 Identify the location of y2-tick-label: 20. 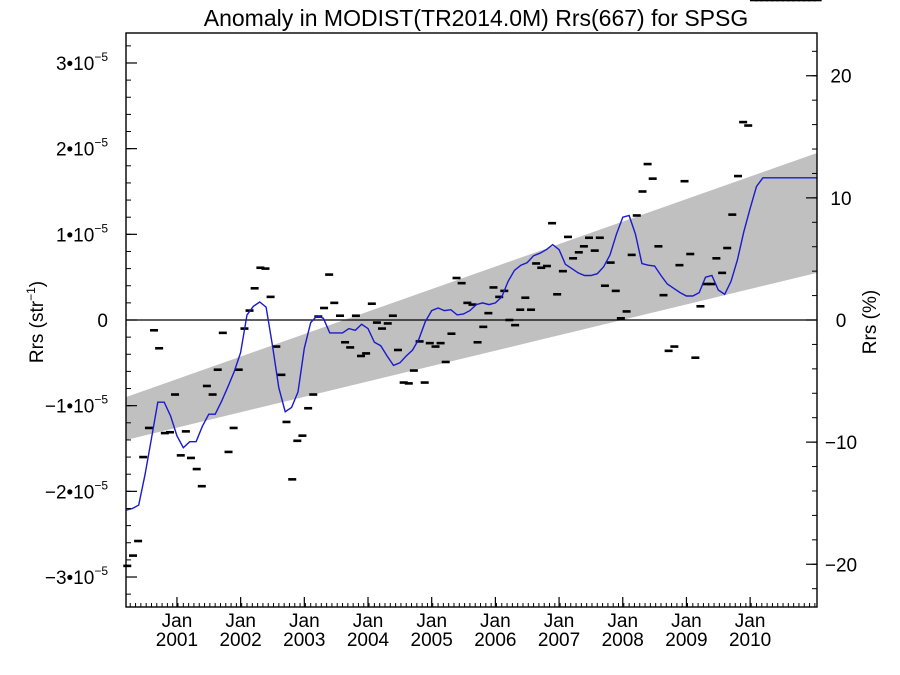
(840, 77).